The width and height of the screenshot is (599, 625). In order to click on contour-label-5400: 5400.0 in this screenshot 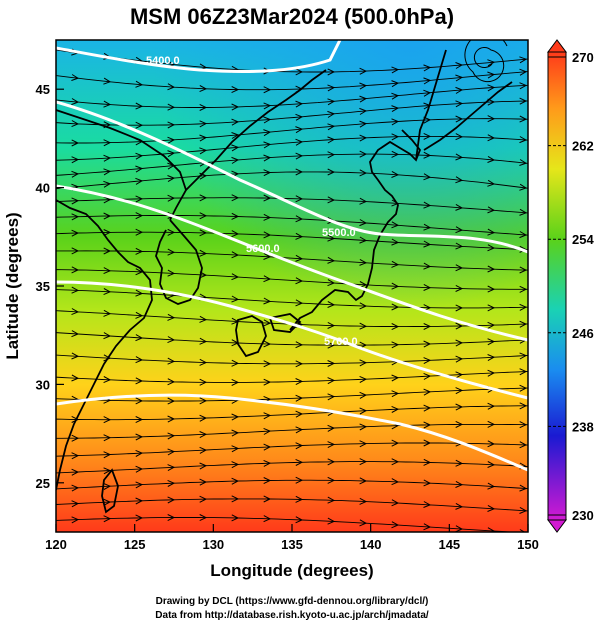, I will do `click(163, 61)`.